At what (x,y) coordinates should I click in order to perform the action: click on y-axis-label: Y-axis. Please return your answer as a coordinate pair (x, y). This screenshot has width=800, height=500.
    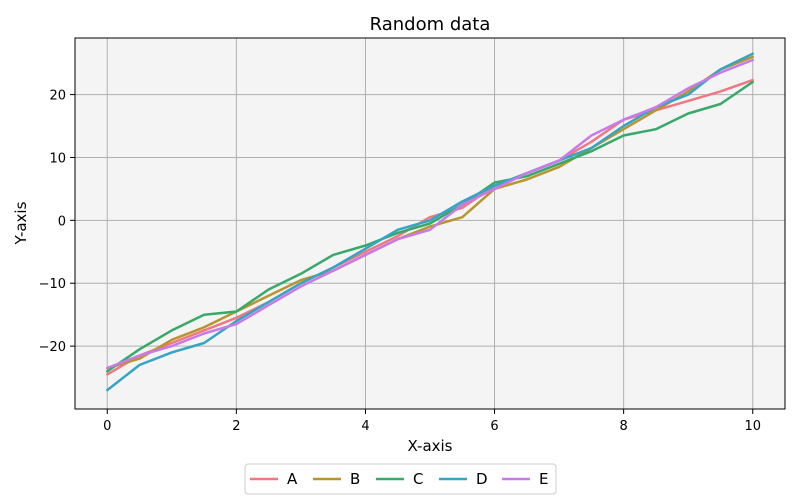
    Looking at the image, I should click on (21, 223).